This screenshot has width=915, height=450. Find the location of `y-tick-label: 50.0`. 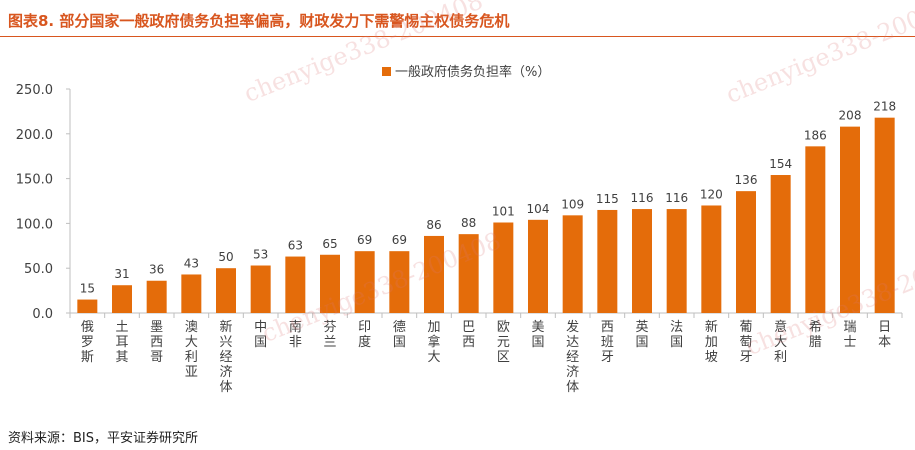

y-tick-label: 50.0 is located at coordinates (38, 269).